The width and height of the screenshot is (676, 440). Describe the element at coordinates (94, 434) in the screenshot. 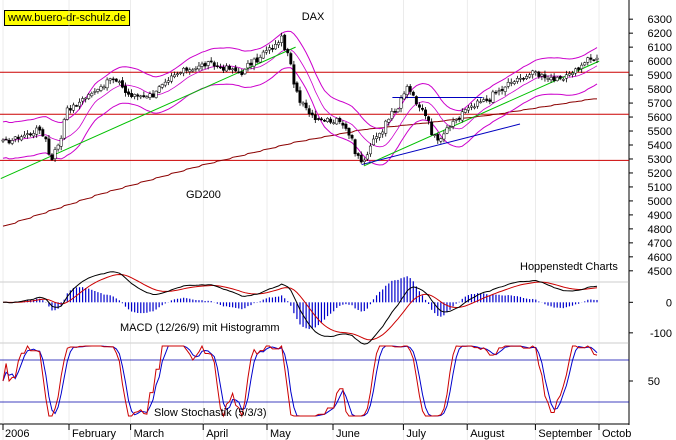

I see `month-label-february: February` at that location.